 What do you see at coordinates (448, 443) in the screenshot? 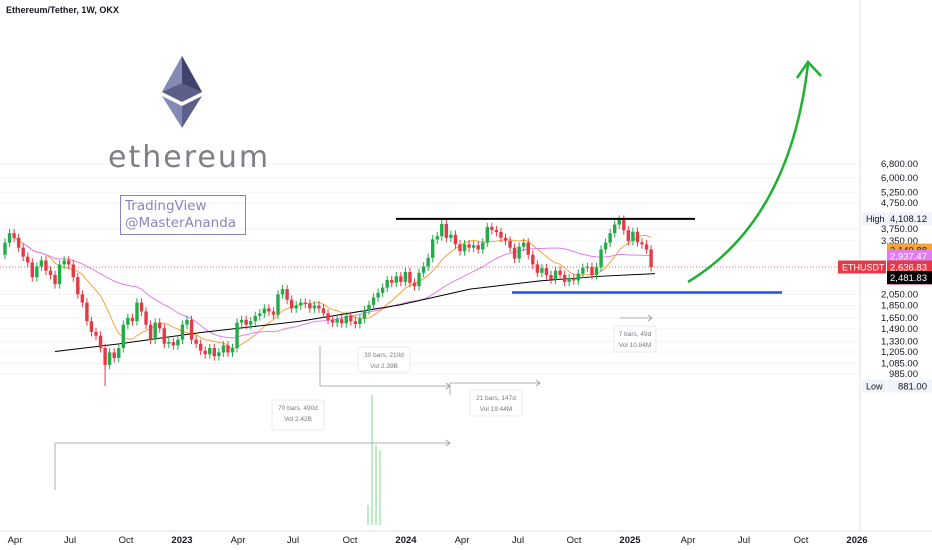
I see `measure-arrowhead` at bounding box center [448, 443].